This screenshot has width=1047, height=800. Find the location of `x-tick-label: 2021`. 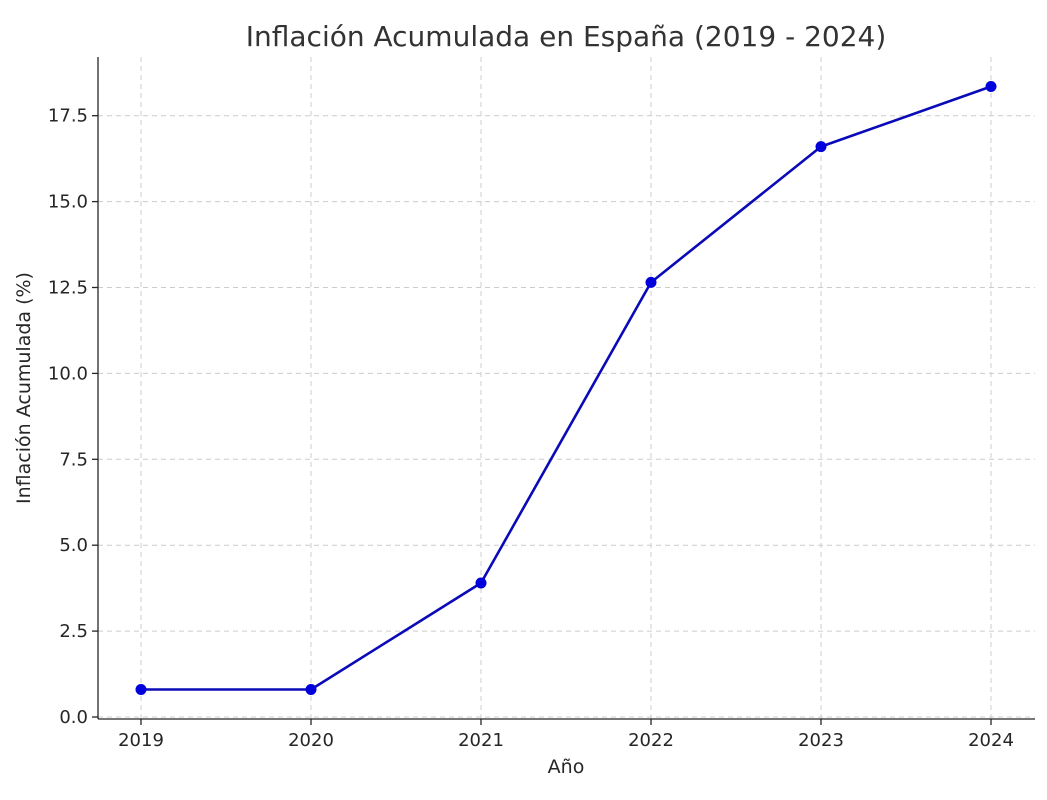

x-tick-label: 2021 is located at coordinates (481, 740).